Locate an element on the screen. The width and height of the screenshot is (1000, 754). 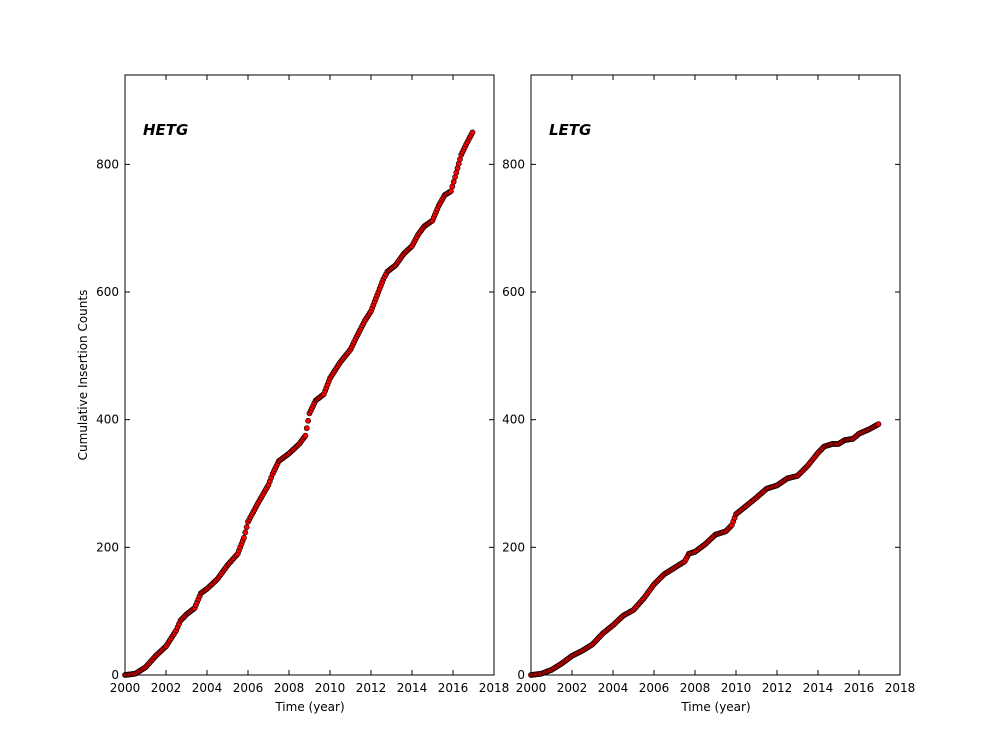
x-axis-label-hetg: Time (year) is located at coordinates (309, 707).